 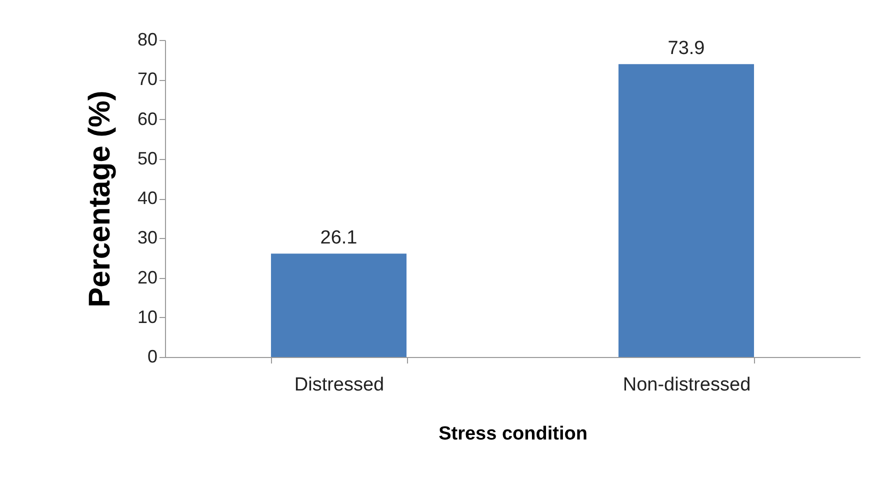 What do you see at coordinates (686, 49) in the screenshot?
I see `data-label: 73.9` at bounding box center [686, 49].